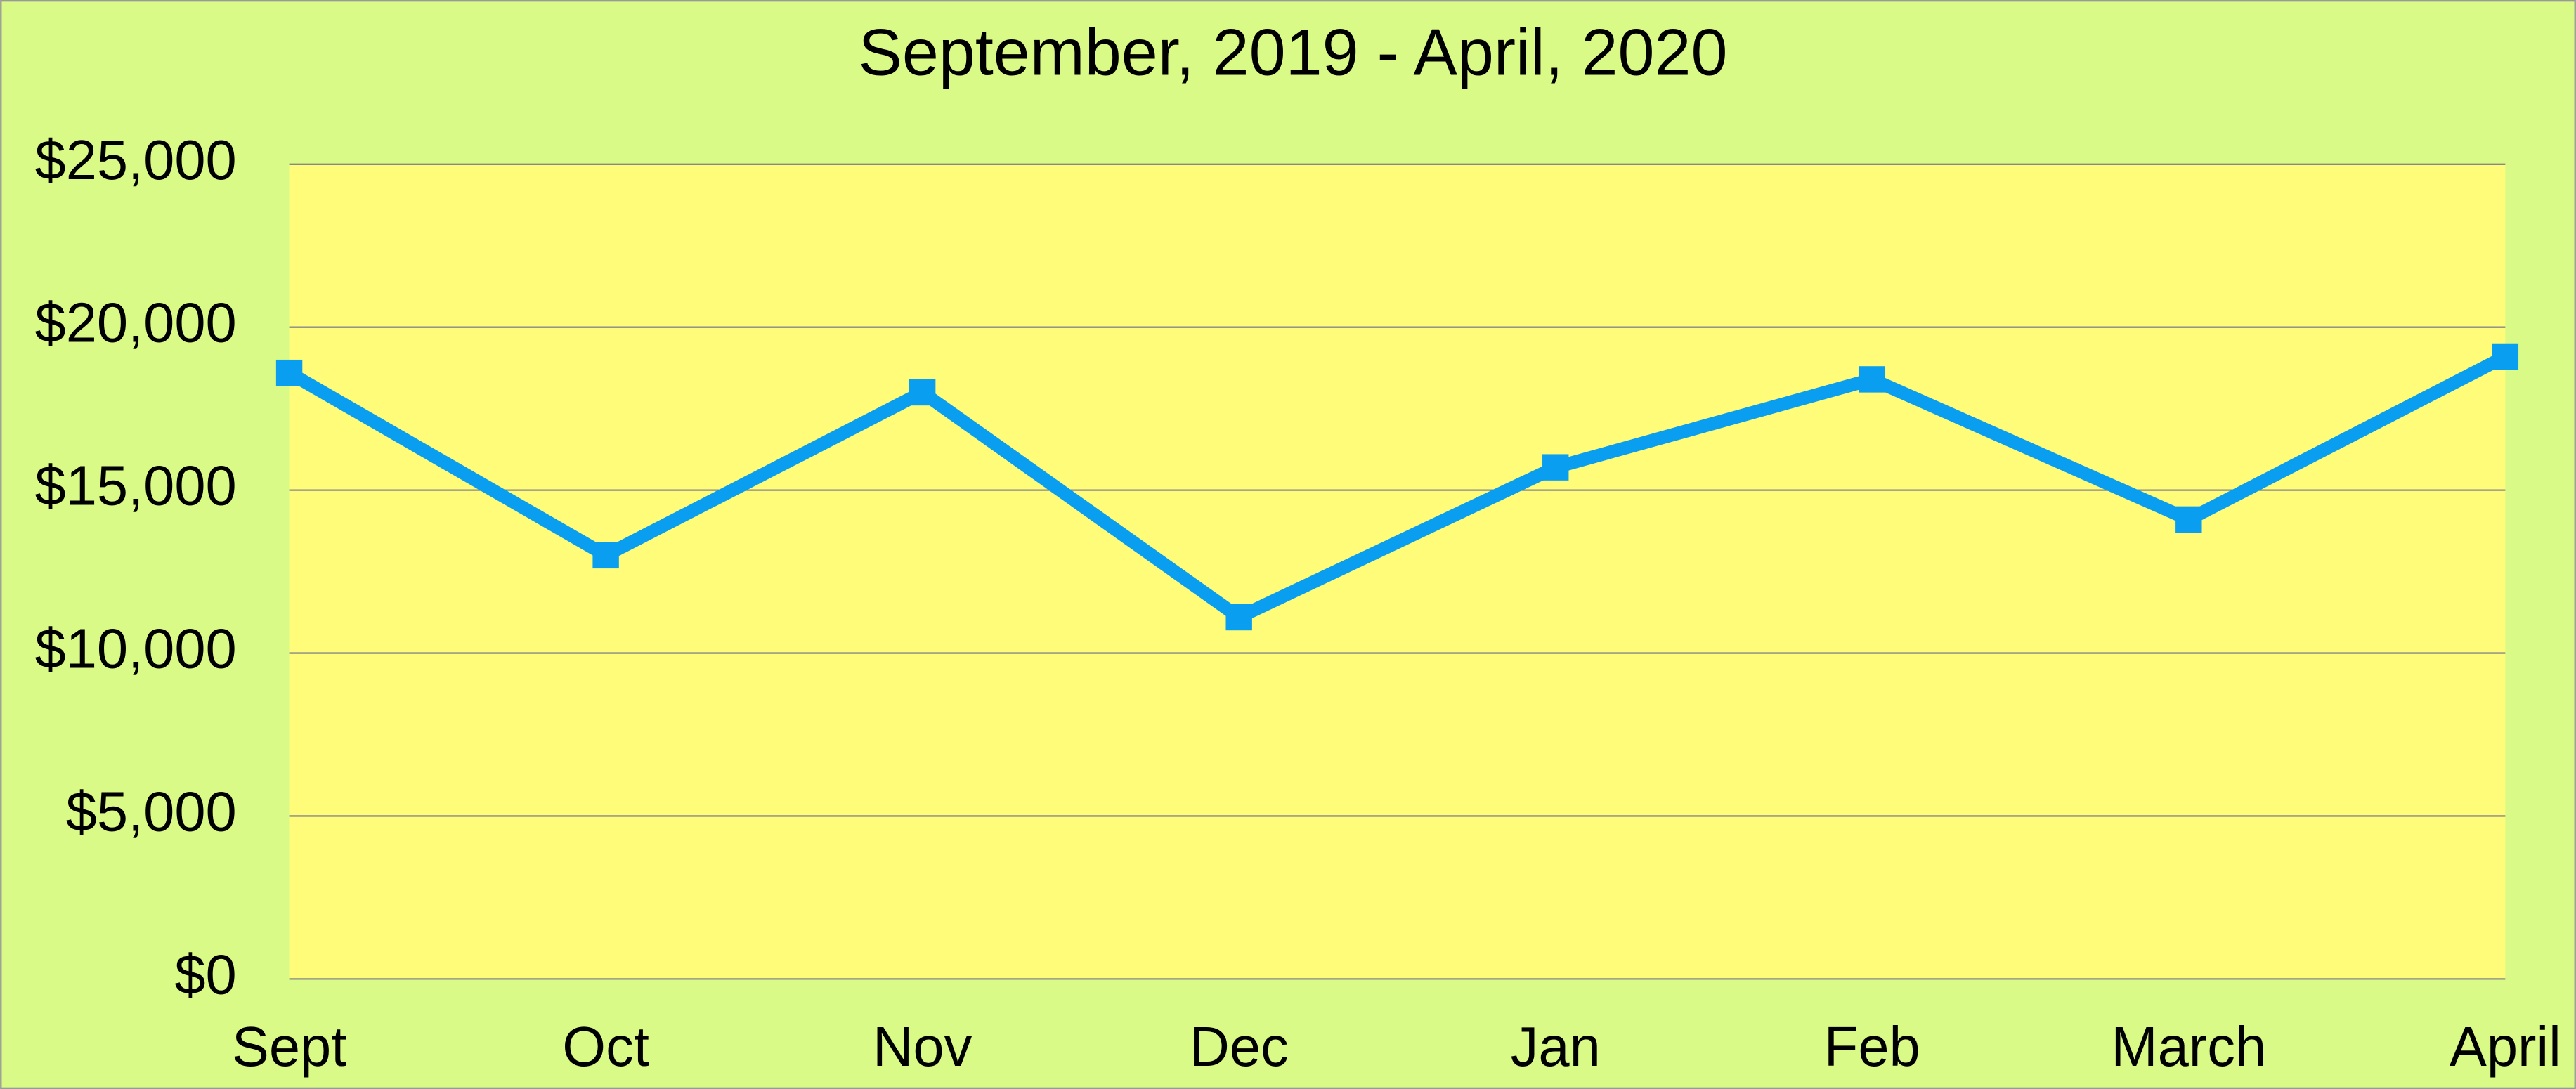 The image size is (2576, 1089). I want to click on y-tick-label: $15,000, so click(136, 486).